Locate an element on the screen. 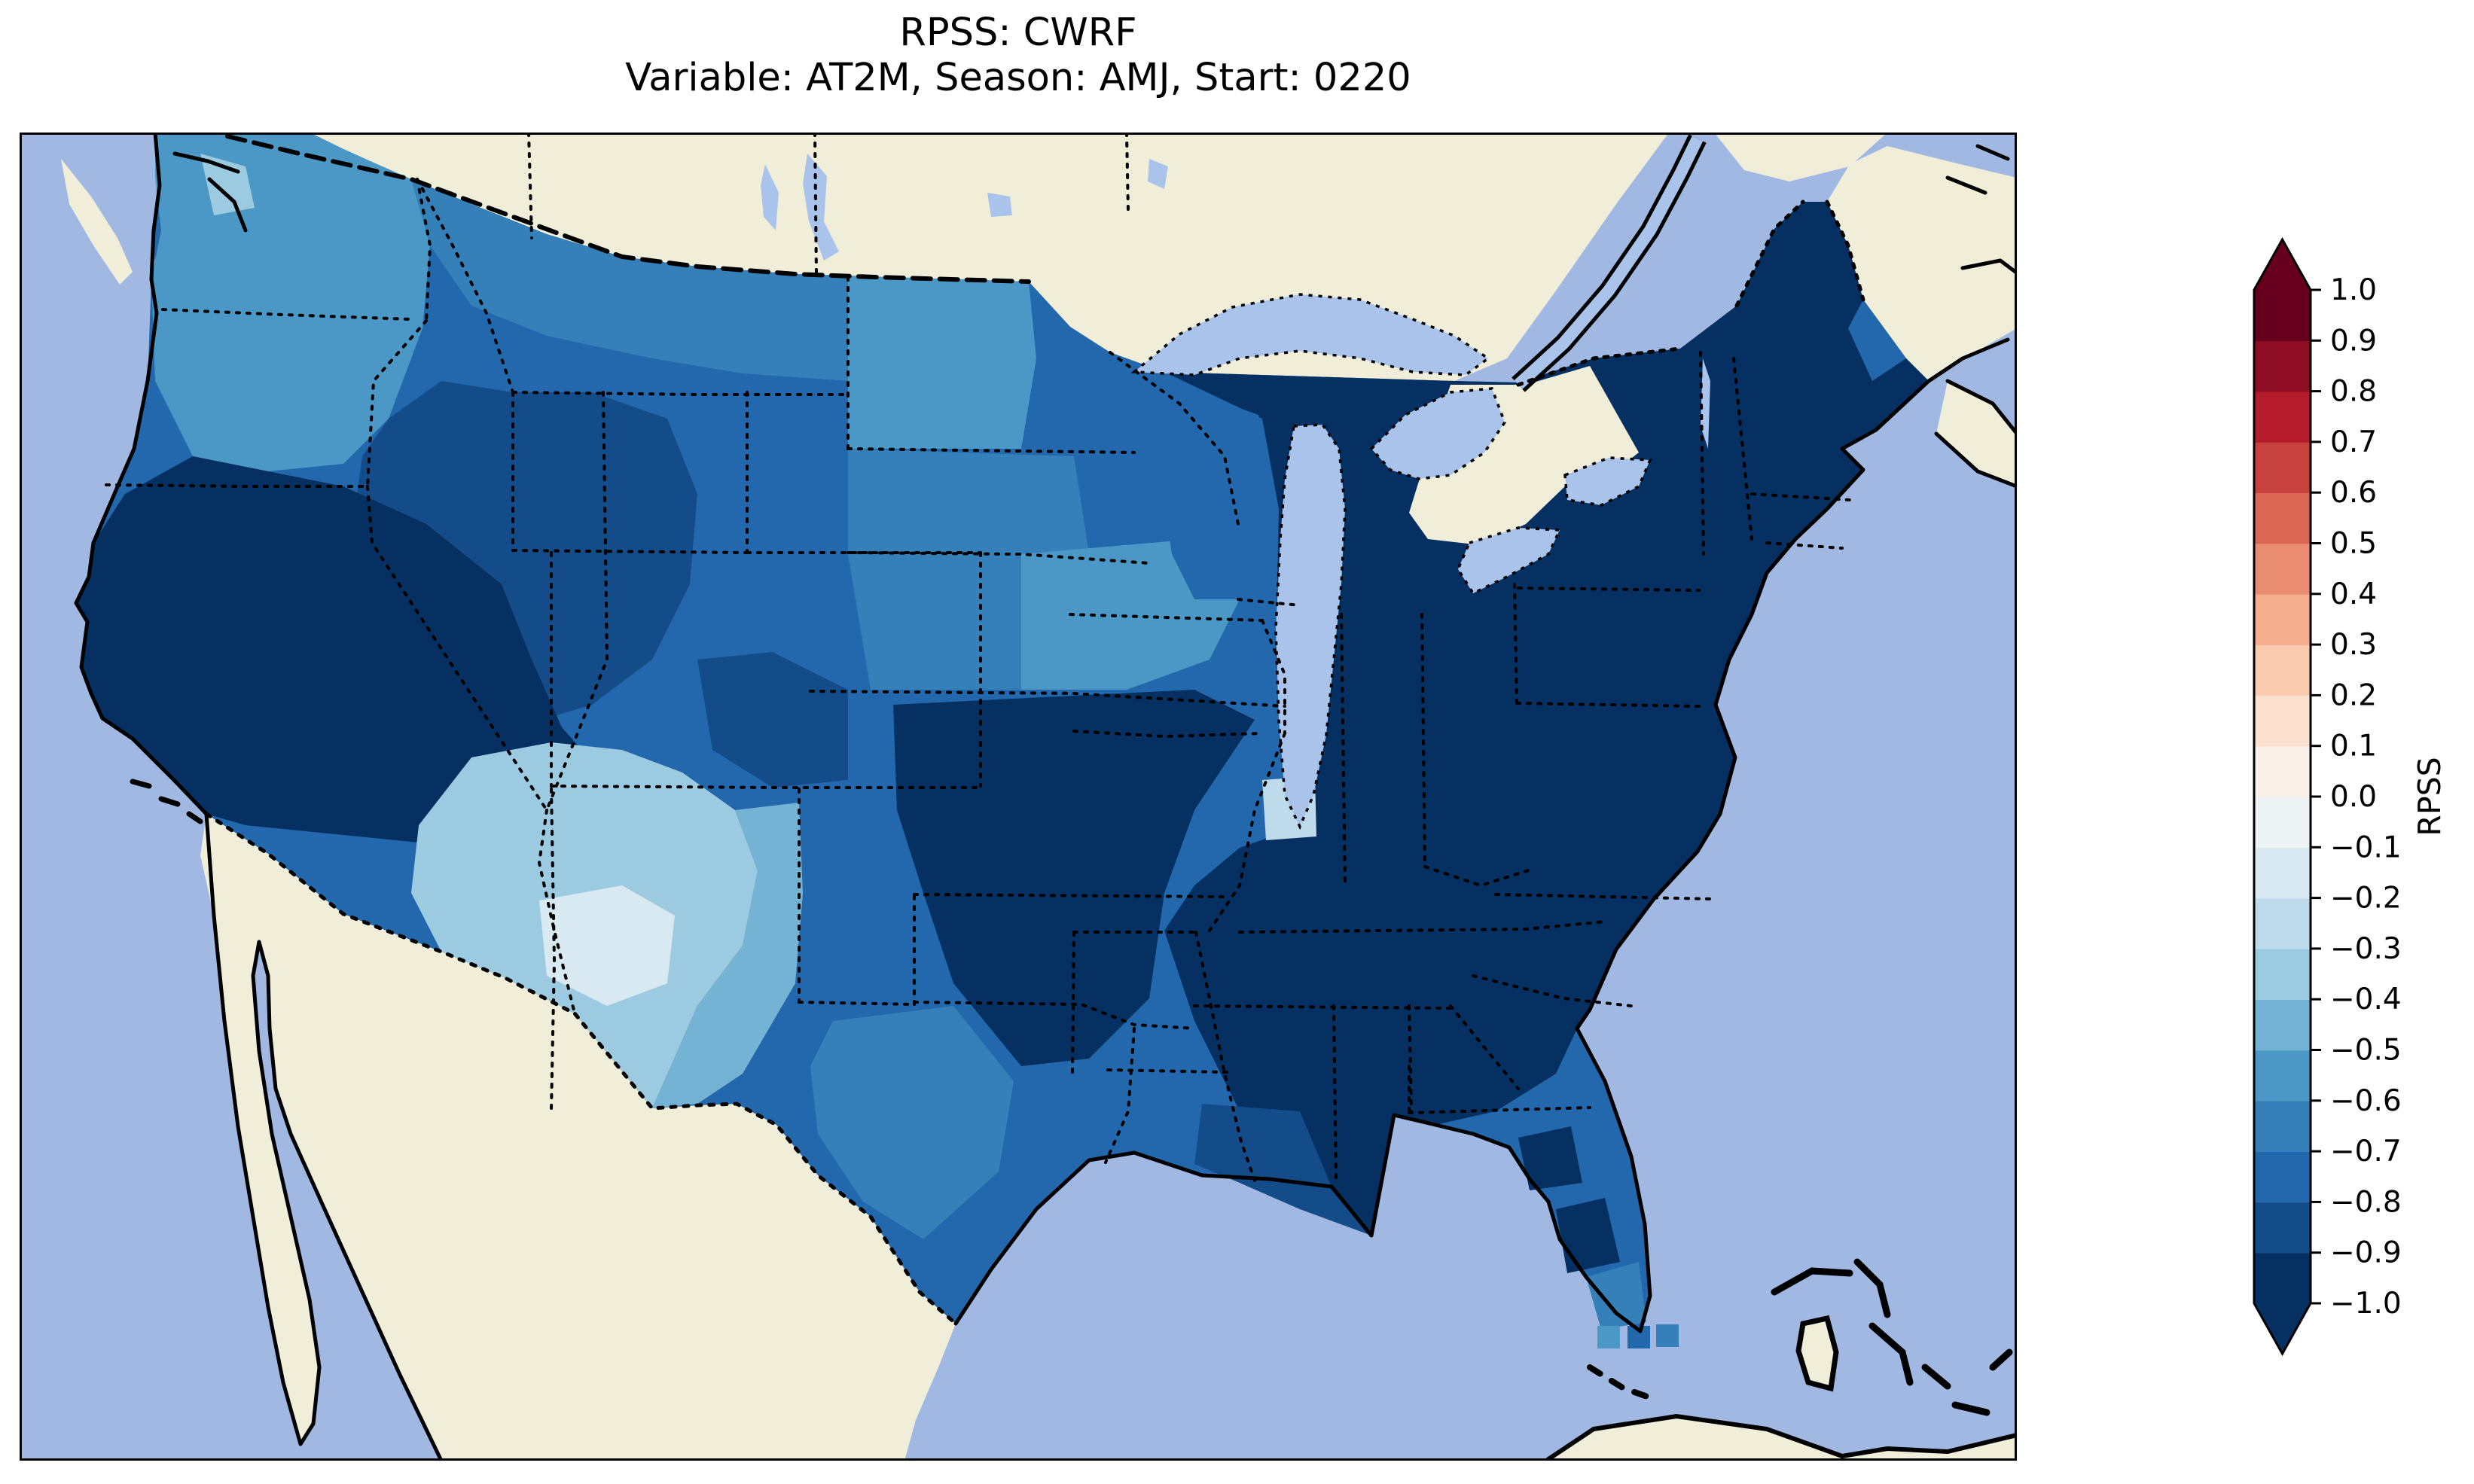 This screenshot has height=1484, width=2474. colorbar-segments is located at coordinates (2283, 797).